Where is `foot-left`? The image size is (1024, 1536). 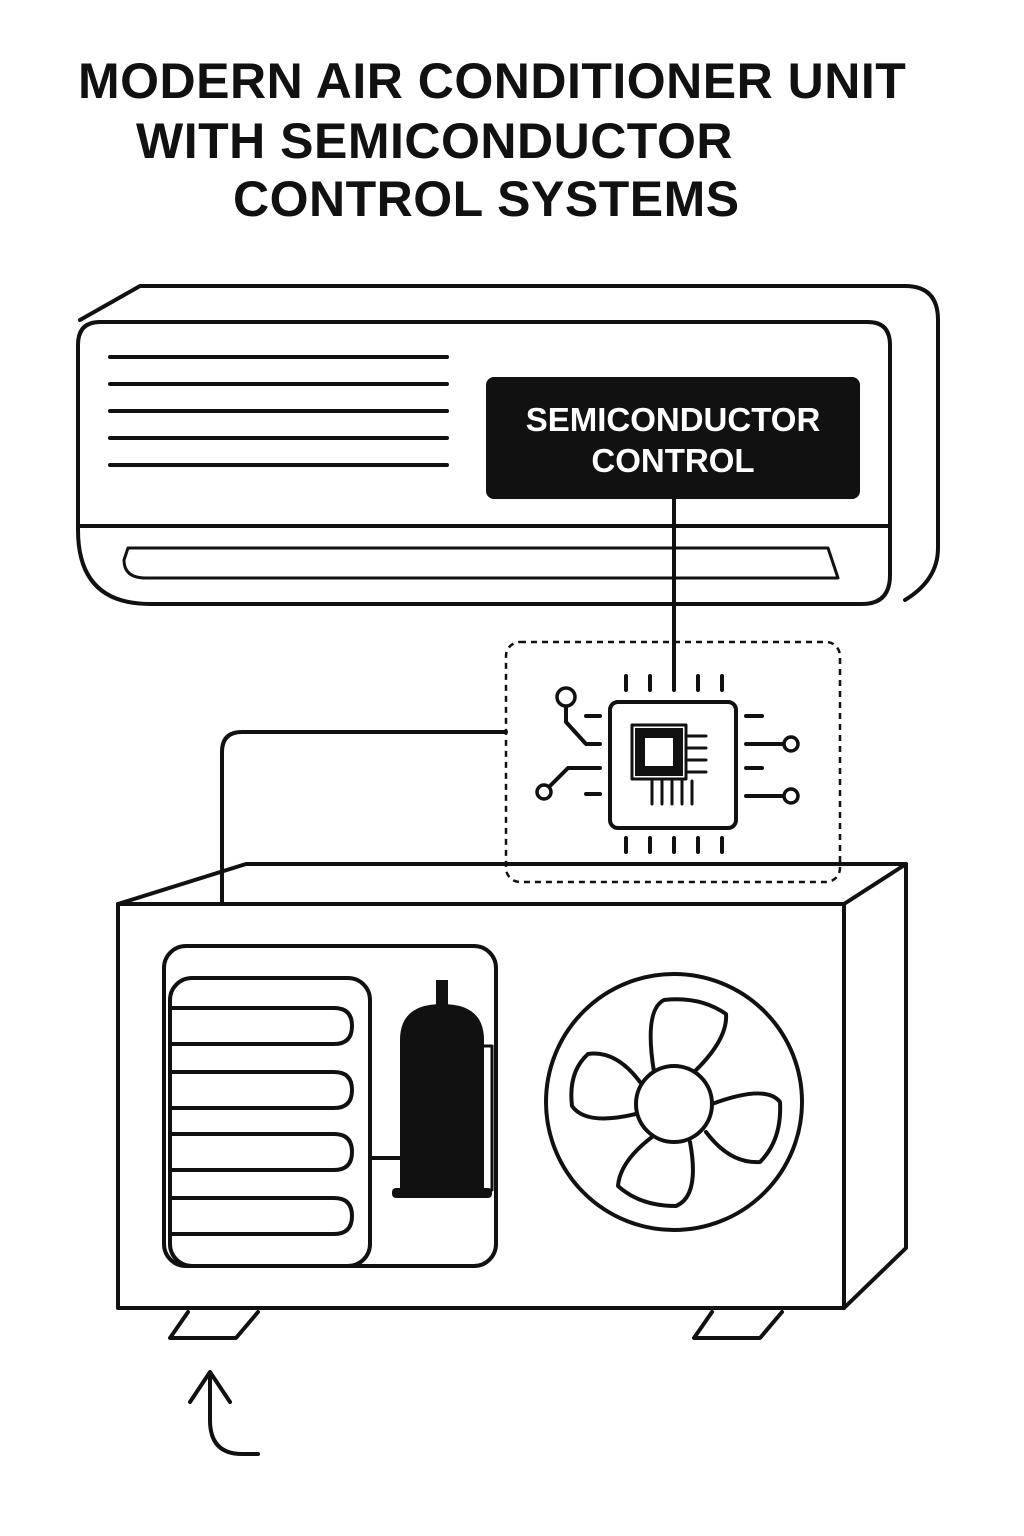 foot-left is located at coordinates (214, 1325).